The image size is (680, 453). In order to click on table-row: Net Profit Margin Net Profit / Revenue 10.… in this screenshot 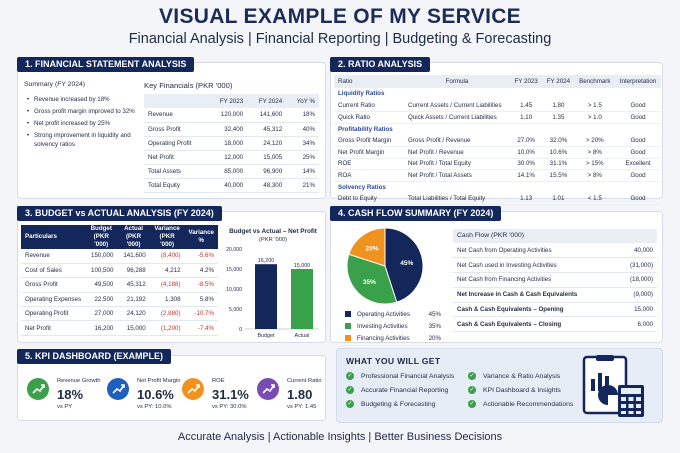, I will do `click(497, 152)`.